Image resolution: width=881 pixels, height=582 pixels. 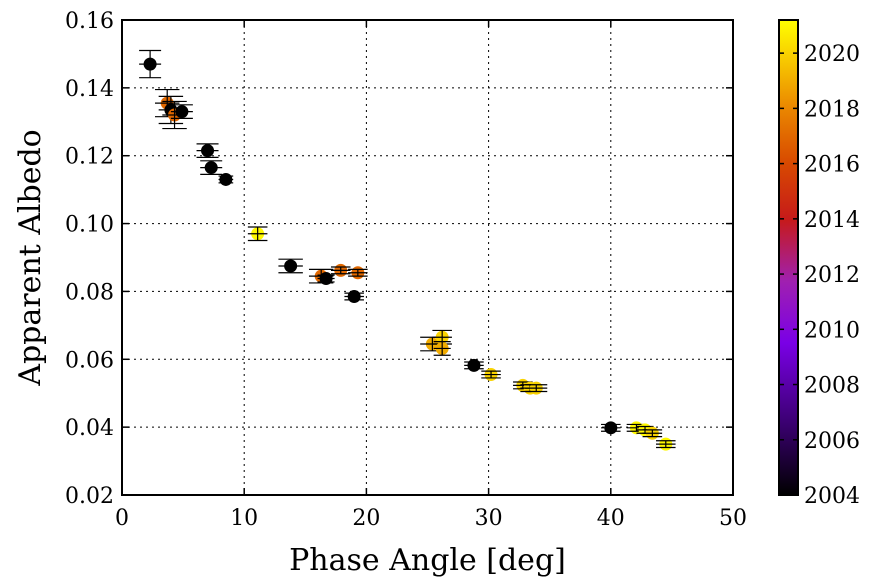 What do you see at coordinates (832, 220) in the screenshot?
I see `colorbar-tick-label: 2014` at bounding box center [832, 220].